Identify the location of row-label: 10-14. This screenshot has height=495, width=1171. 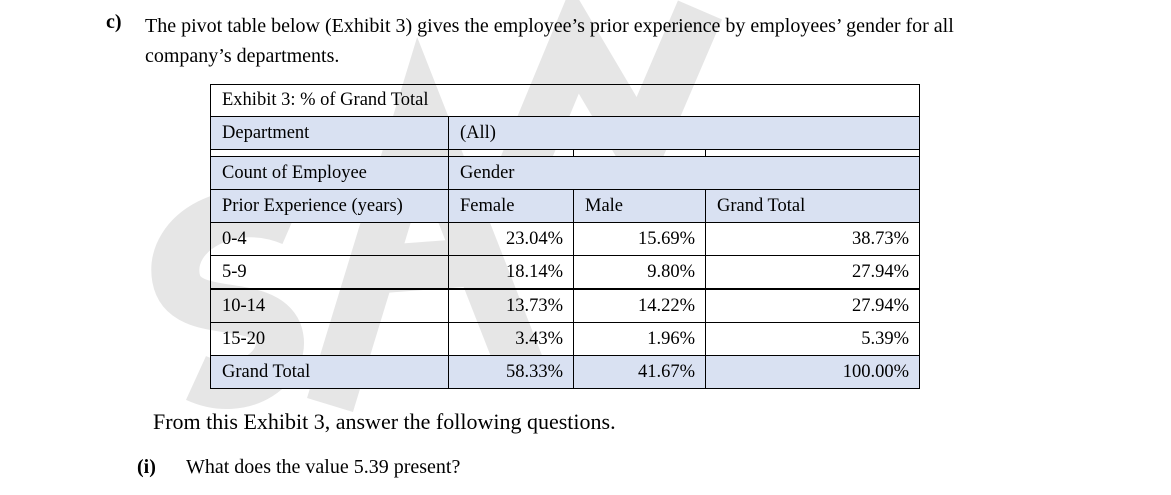
(244, 305).